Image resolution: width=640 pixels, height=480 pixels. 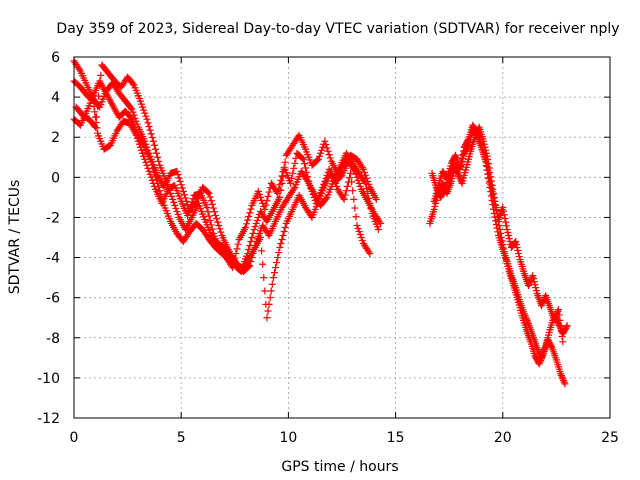 I want to click on y-tick-label: 4, so click(x=55, y=98).